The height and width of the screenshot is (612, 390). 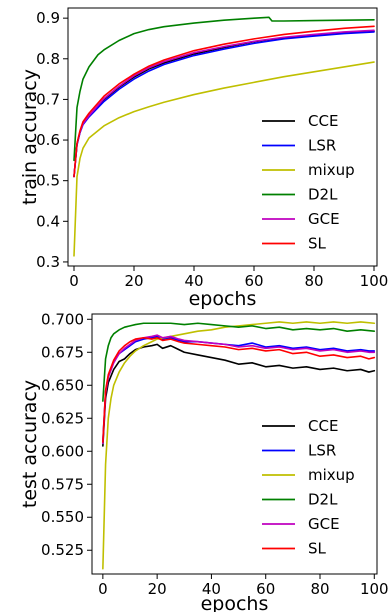 I want to click on y-tick-label: 0.550, so click(x=62, y=517).